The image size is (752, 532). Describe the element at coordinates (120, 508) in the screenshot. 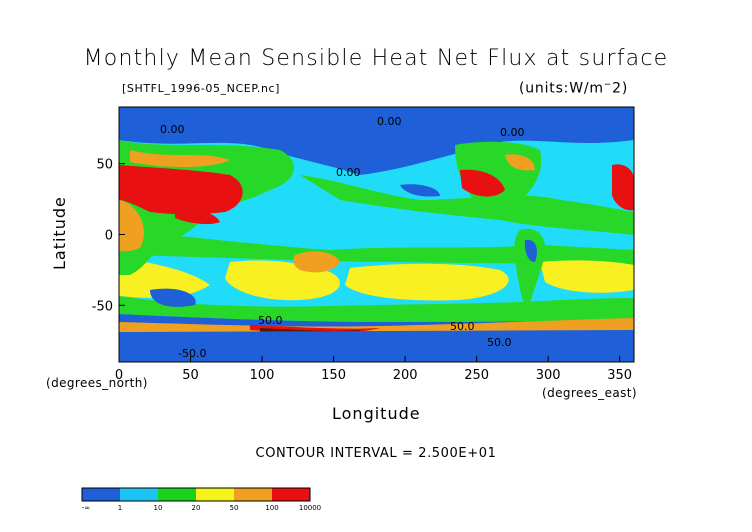

I see `colorbar-label: 1` at that location.